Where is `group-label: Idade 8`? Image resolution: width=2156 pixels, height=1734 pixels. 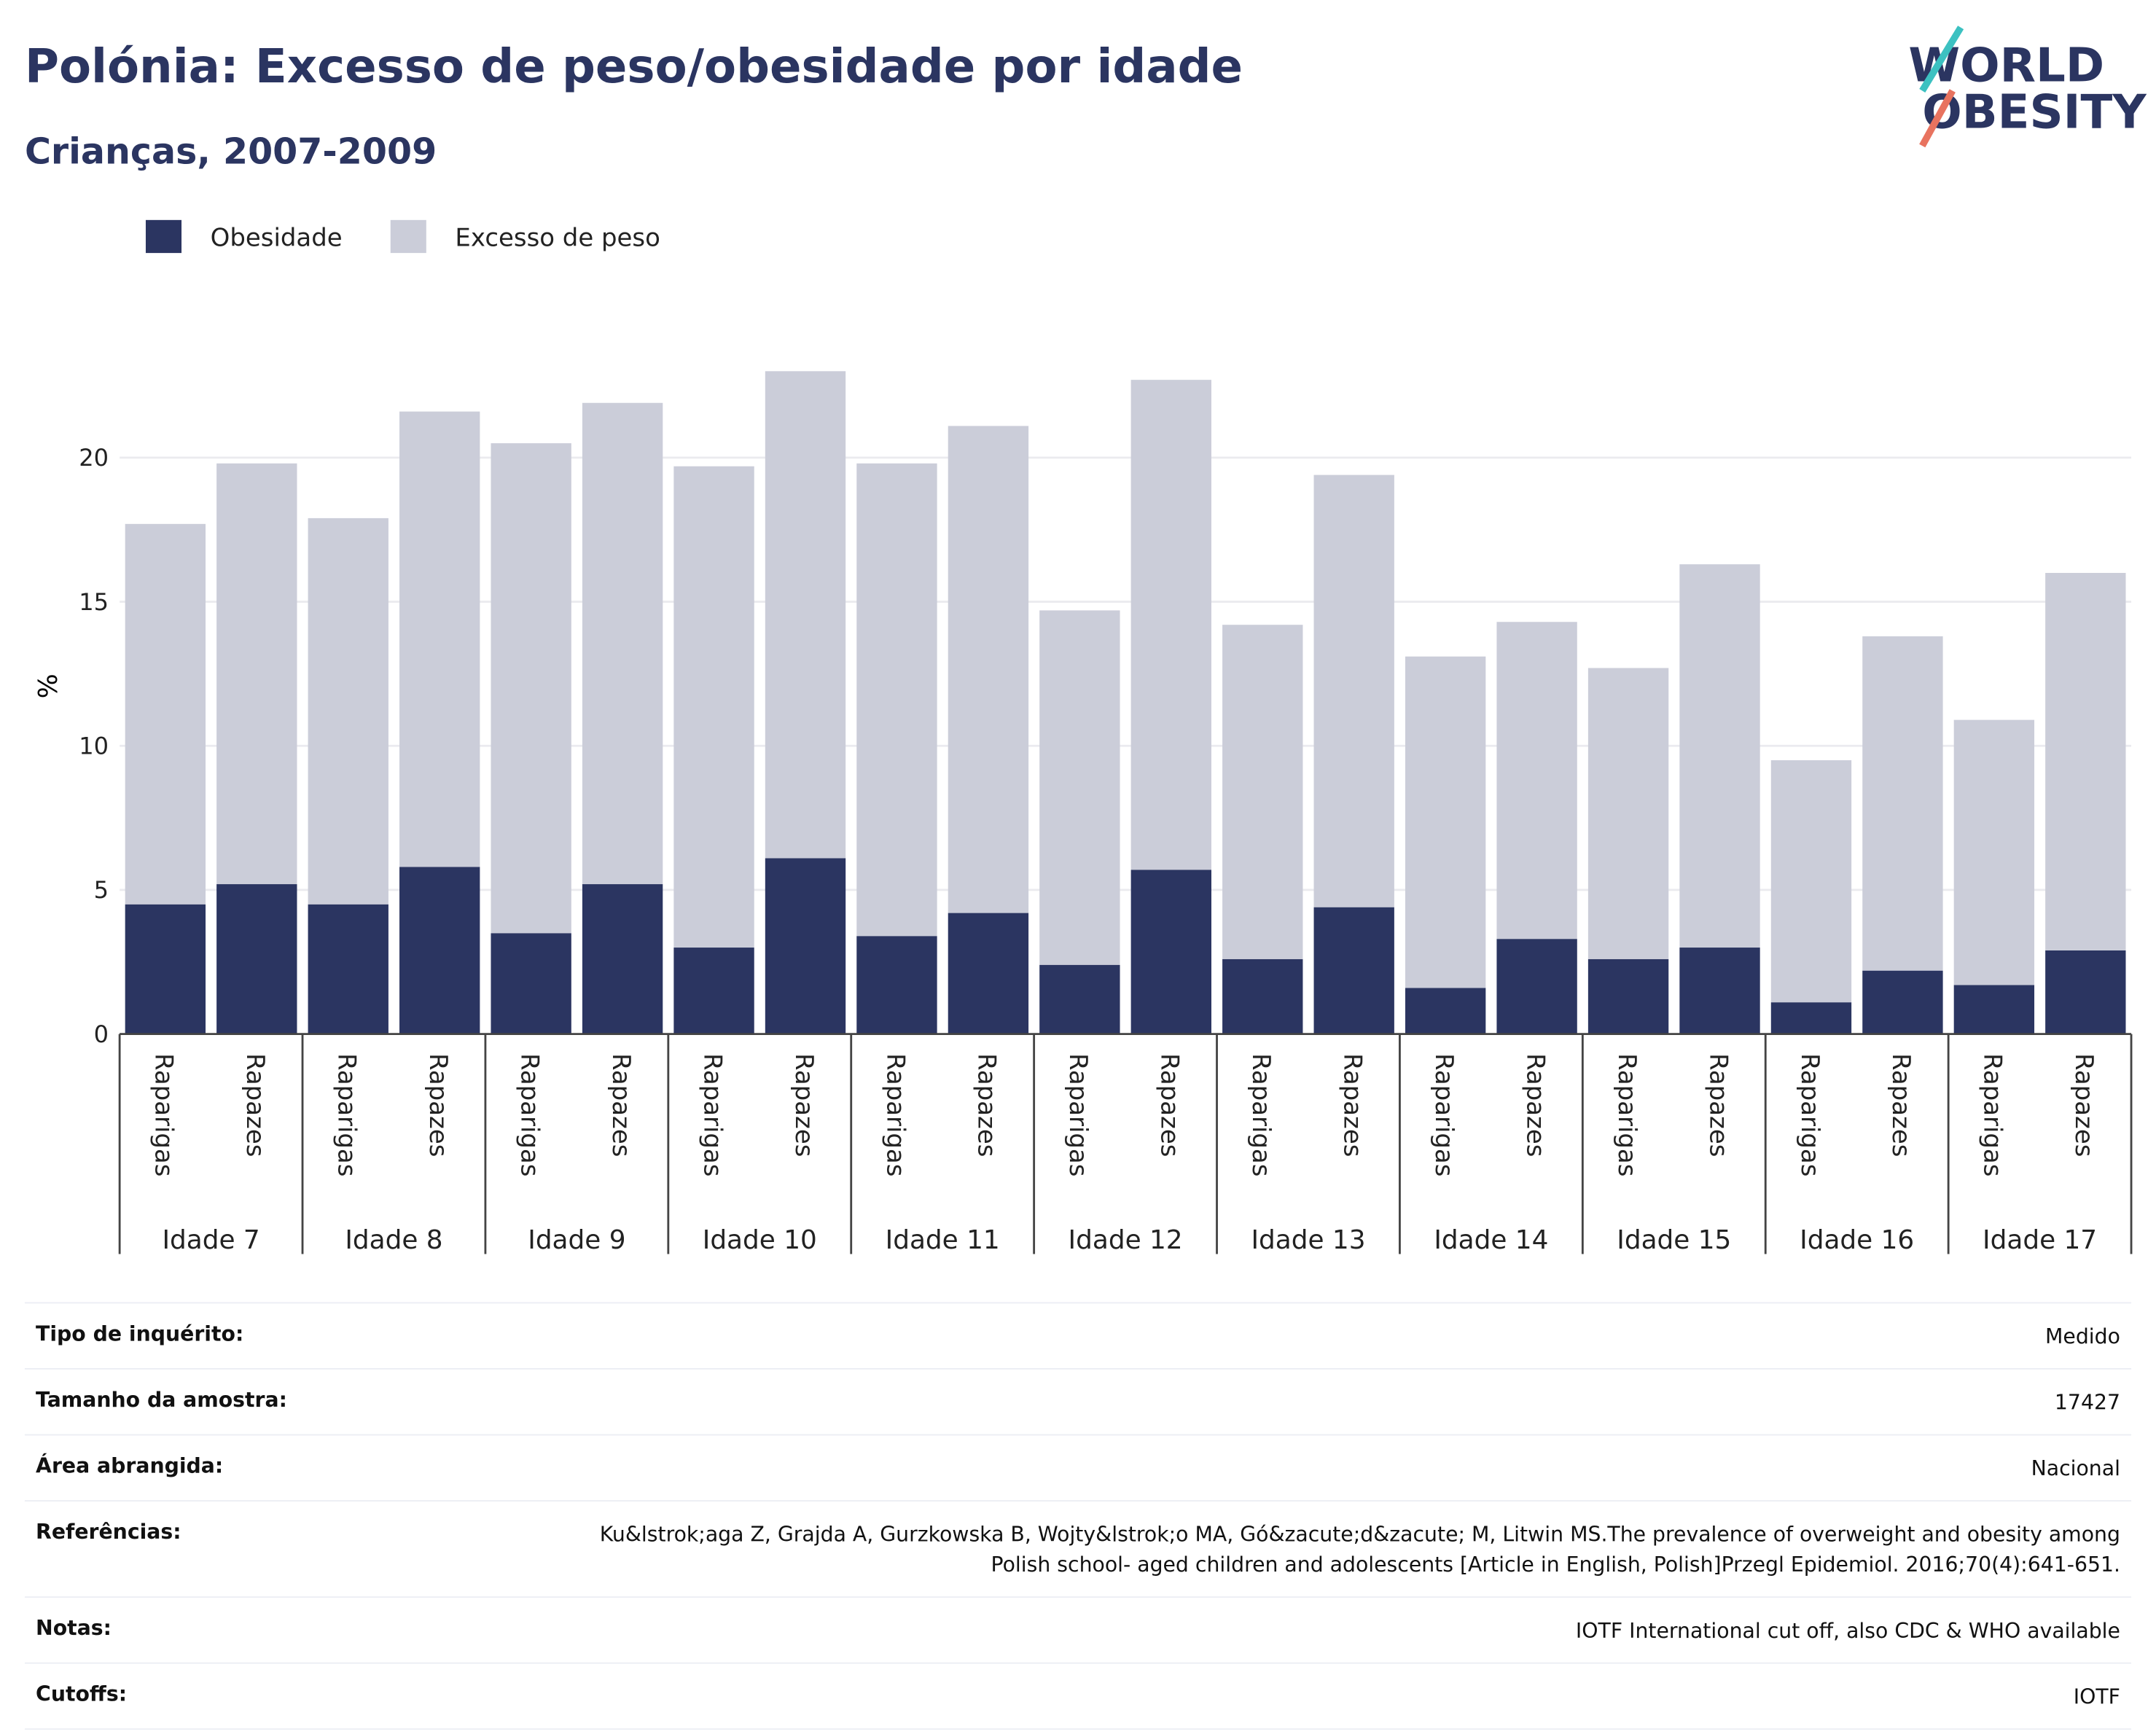 group-label: Idade 8 is located at coordinates (393, 1240).